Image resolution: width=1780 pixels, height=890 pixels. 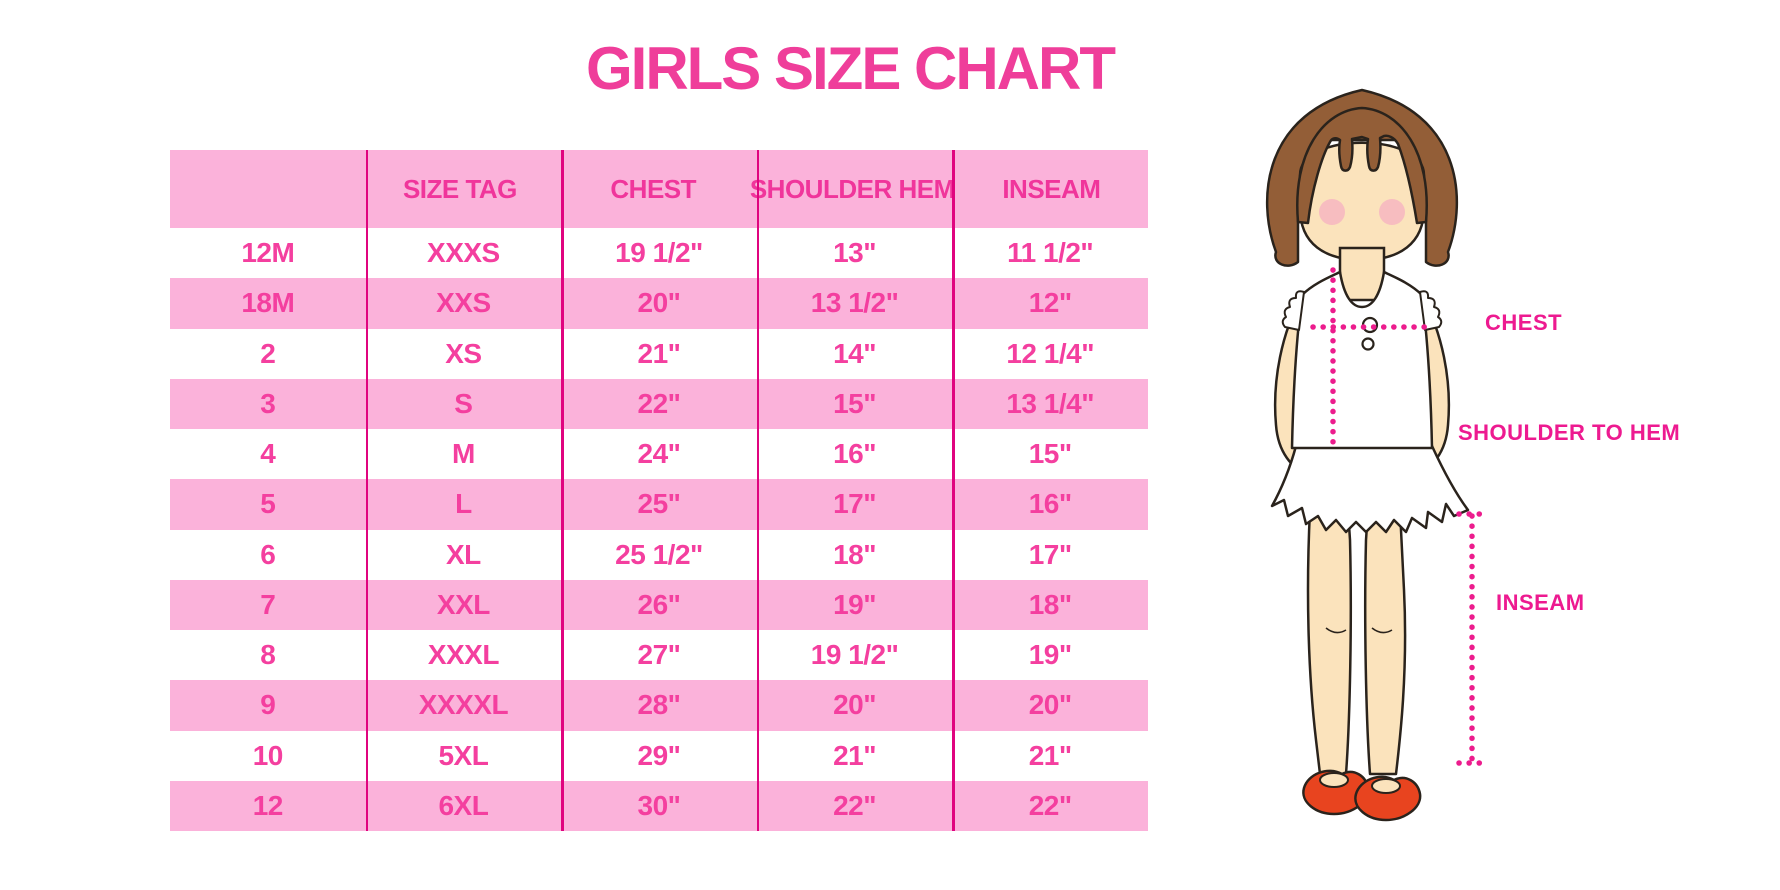 I want to click on girl-blouse, so click(x=1362, y=360).